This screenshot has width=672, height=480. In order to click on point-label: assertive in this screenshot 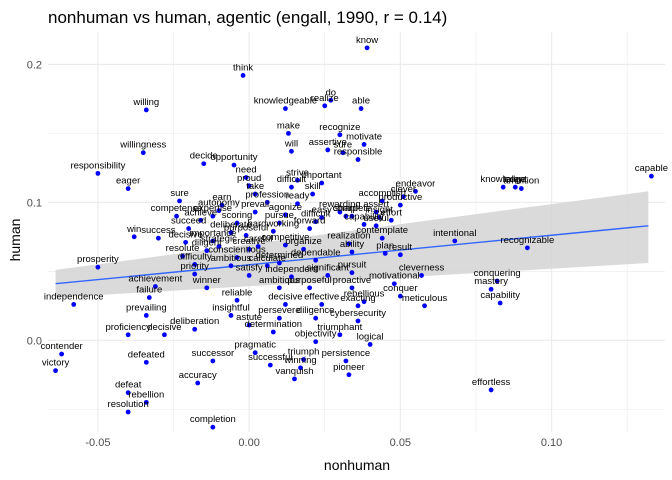, I will do `click(328, 142)`.